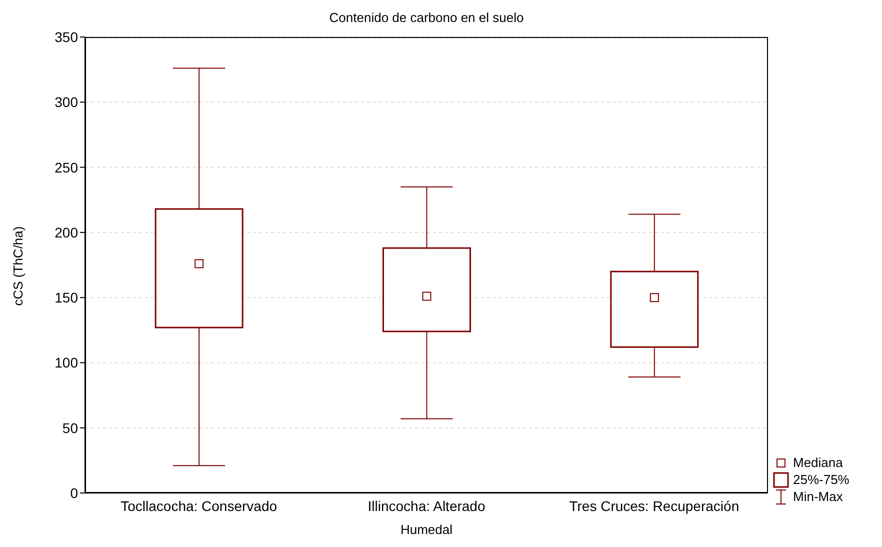 The height and width of the screenshot is (547, 882). What do you see at coordinates (199, 506) in the screenshot?
I see `x-tick-label: Tocllacocha: Conservado` at bounding box center [199, 506].